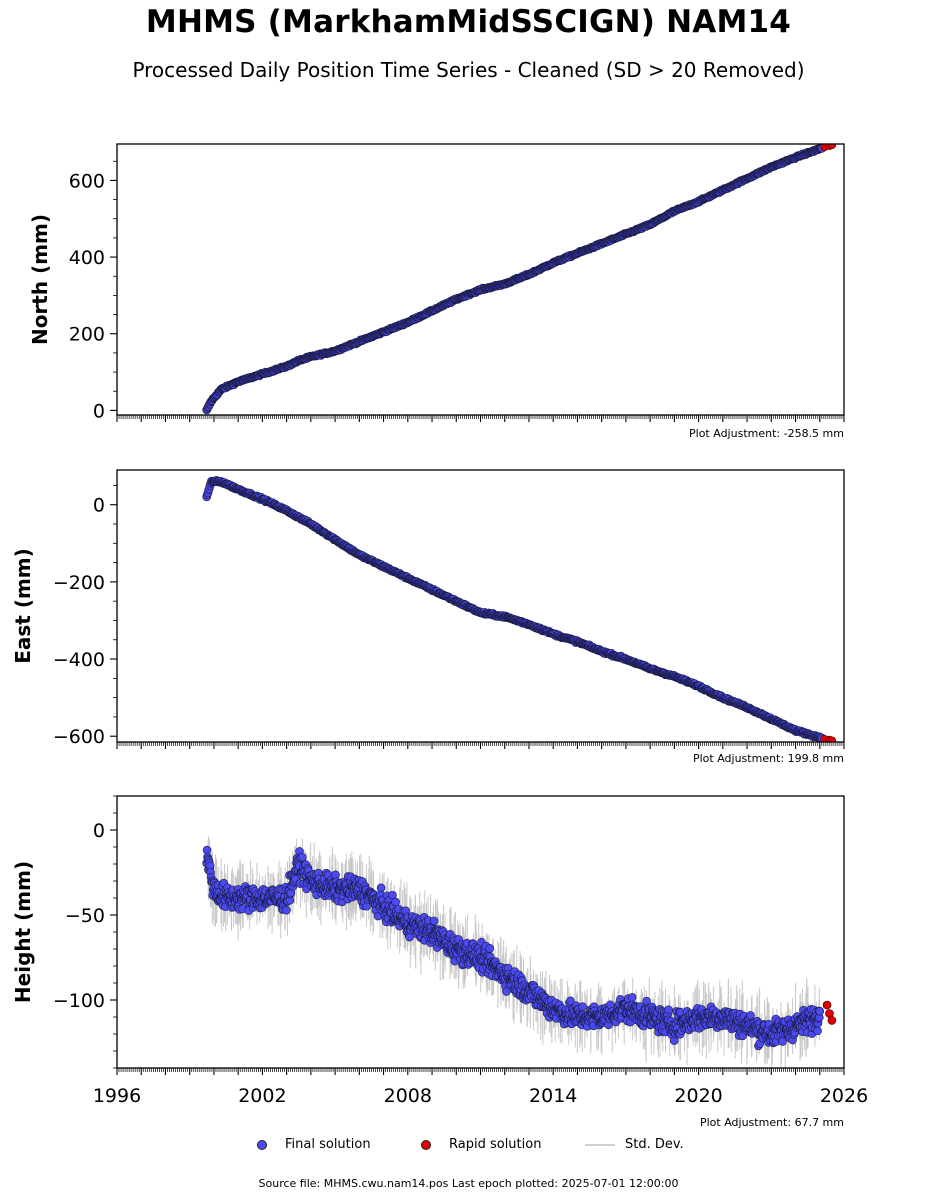 This screenshot has height=1200, width=937. Describe the element at coordinates (79, 660) in the screenshot. I see `y-tick-label: −400` at that location.